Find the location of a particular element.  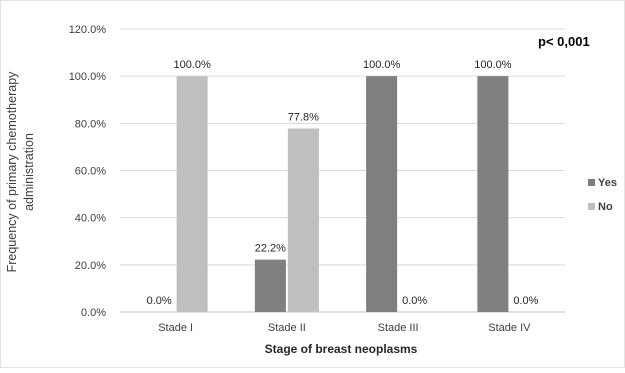

x-axis-ticks: Stade I Stade II Stade III Stade IV is located at coordinates (344, 328).